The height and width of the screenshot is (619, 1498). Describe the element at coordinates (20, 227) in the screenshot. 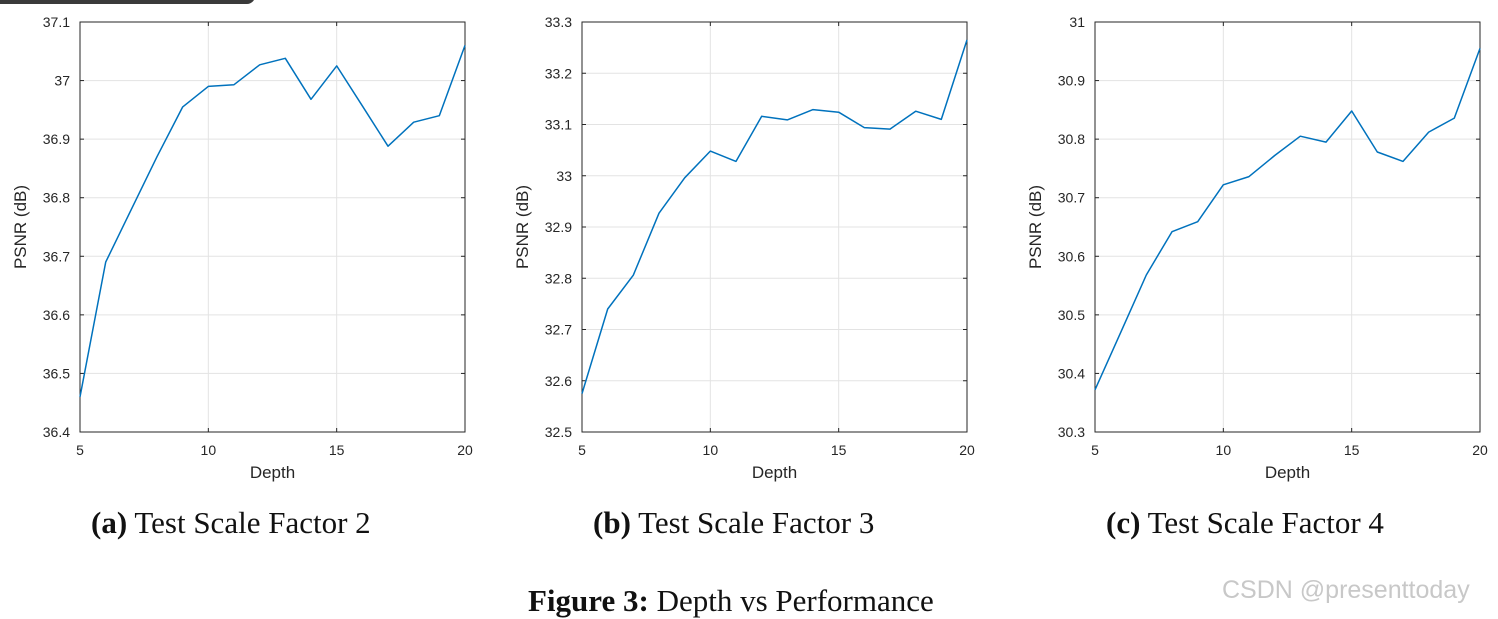

I see `y-axis-label-a: PSNR (dB)` at that location.